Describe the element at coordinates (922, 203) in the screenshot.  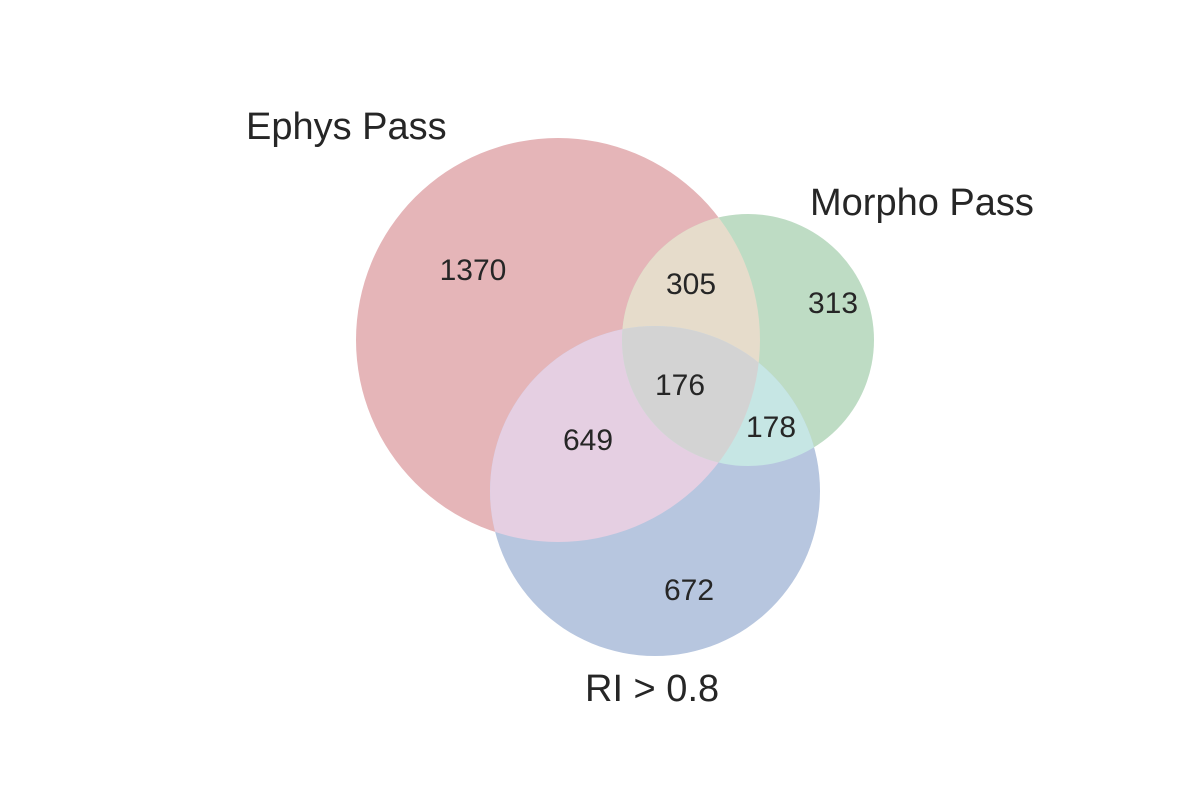
I see `morpho-pass-label: Morpho Pass` at that location.